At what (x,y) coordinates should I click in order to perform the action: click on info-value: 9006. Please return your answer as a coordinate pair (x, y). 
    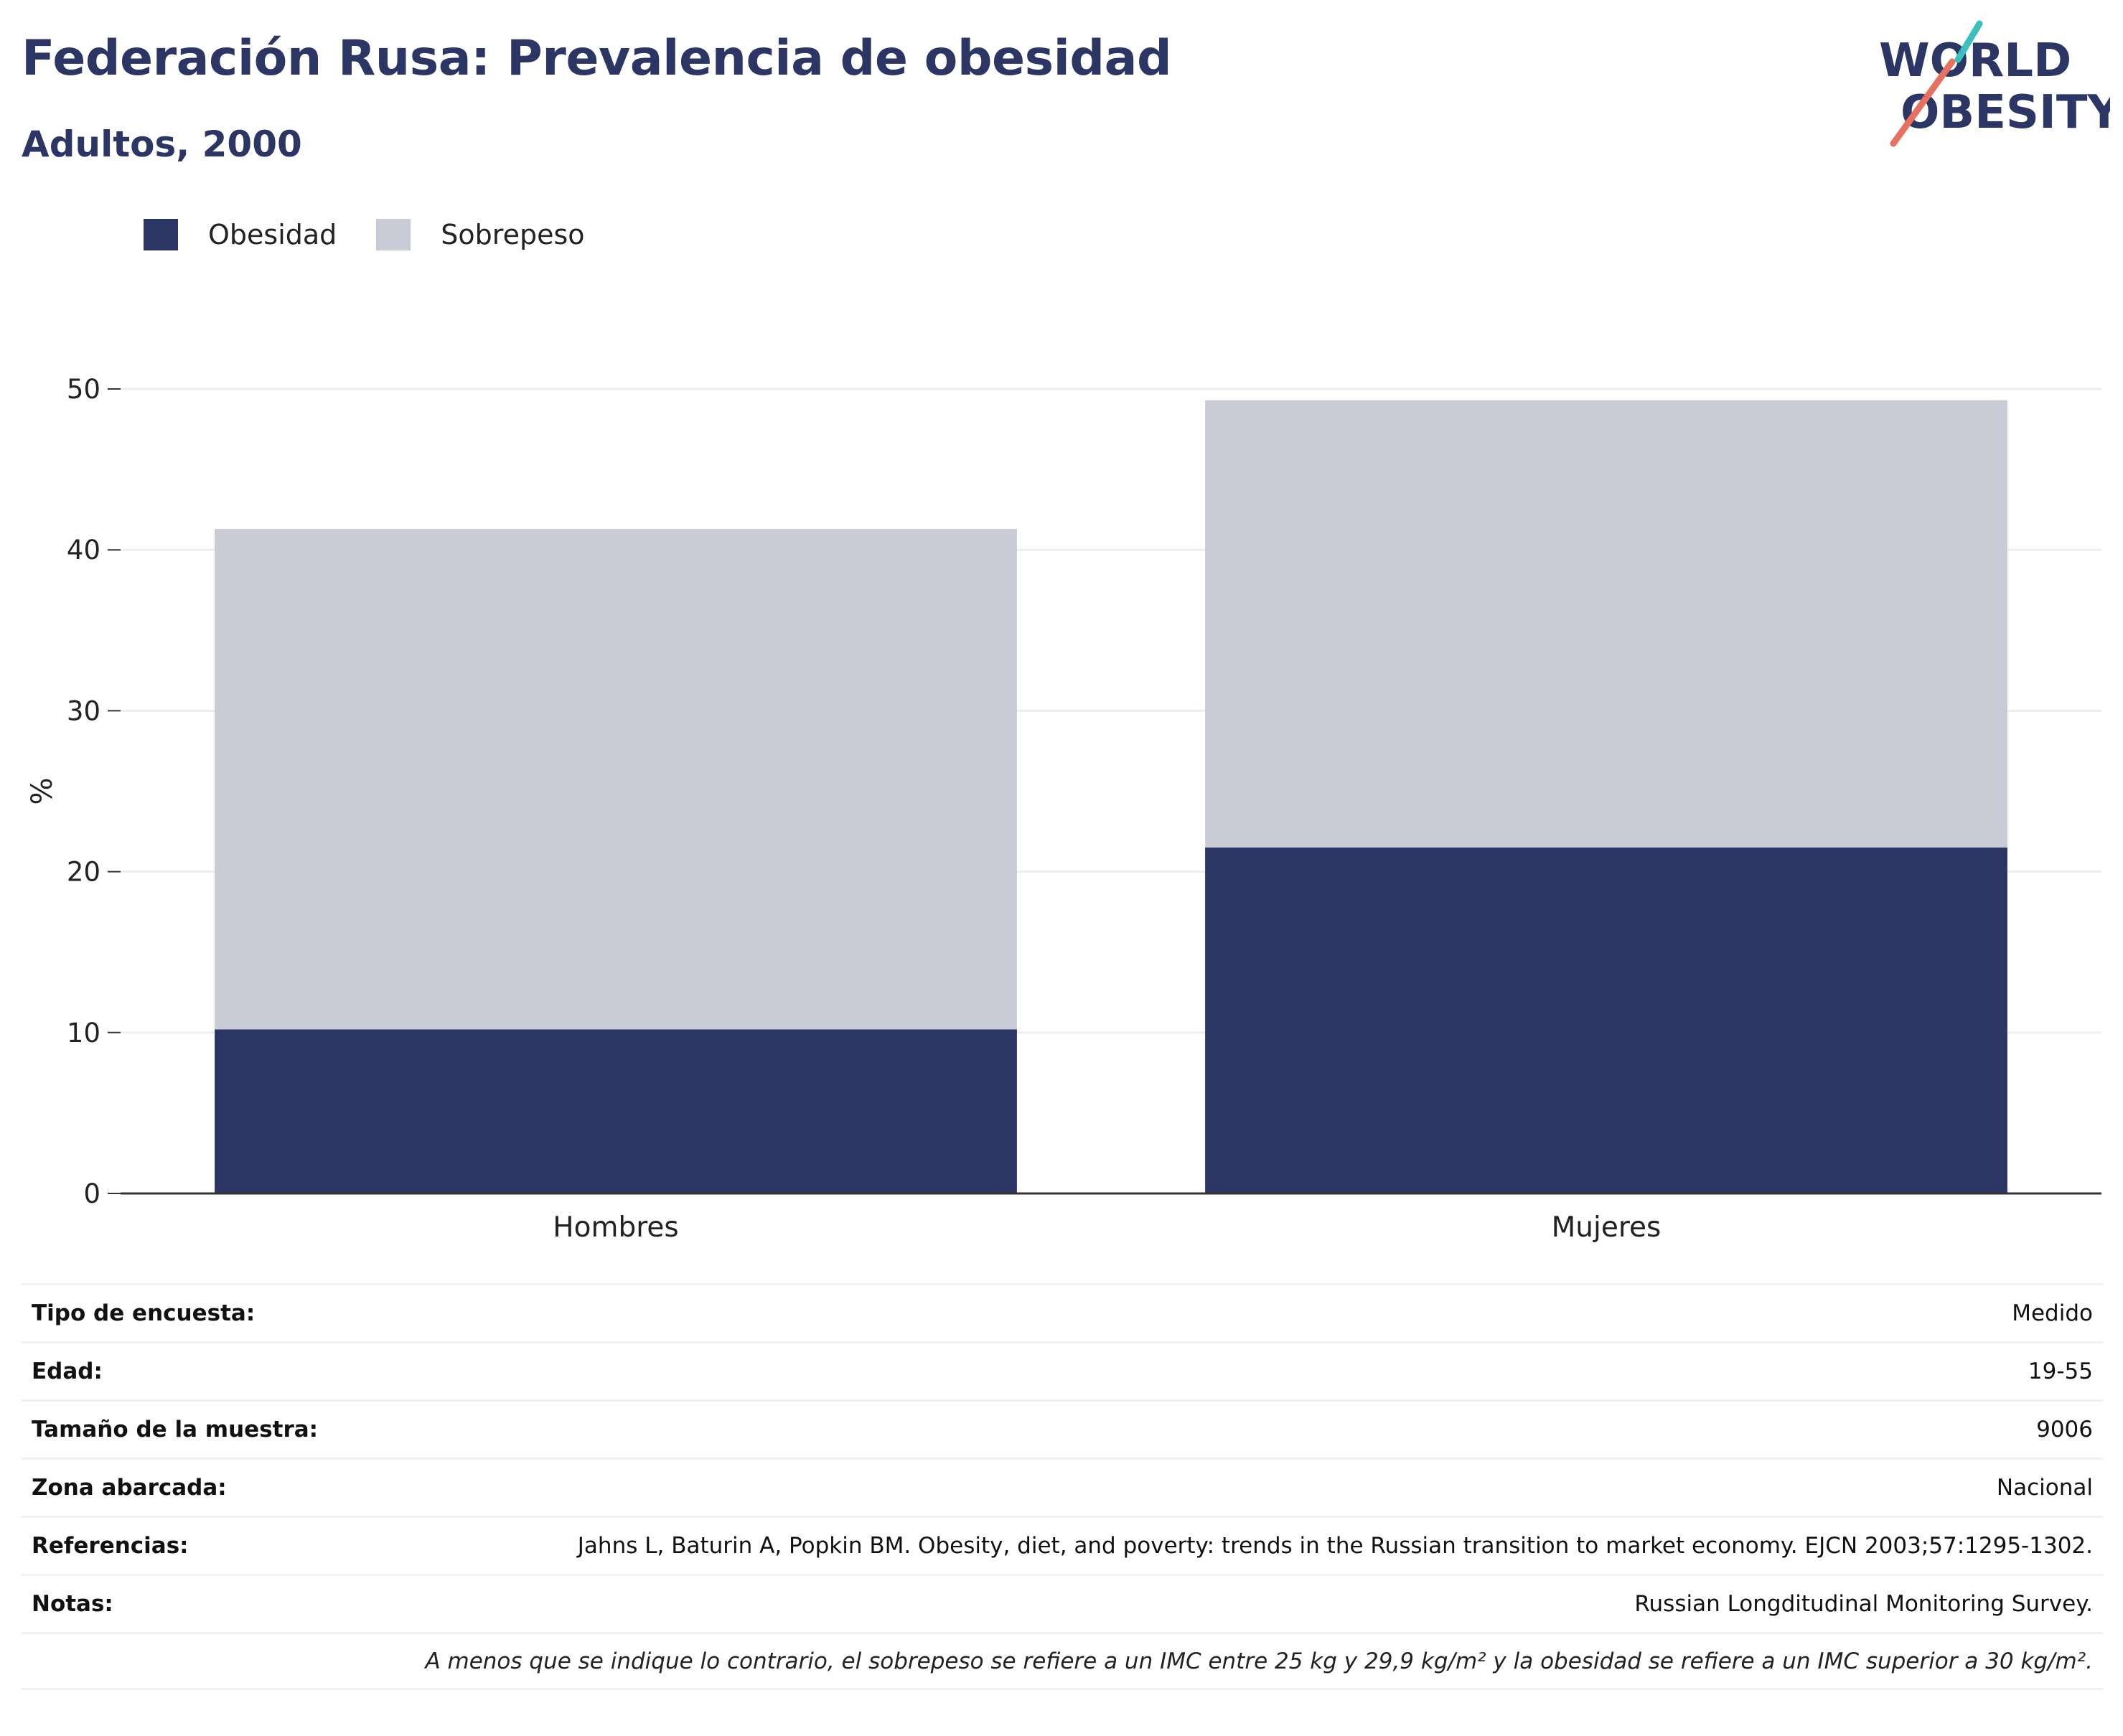
    Looking at the image, I should click on (2064, 1429).